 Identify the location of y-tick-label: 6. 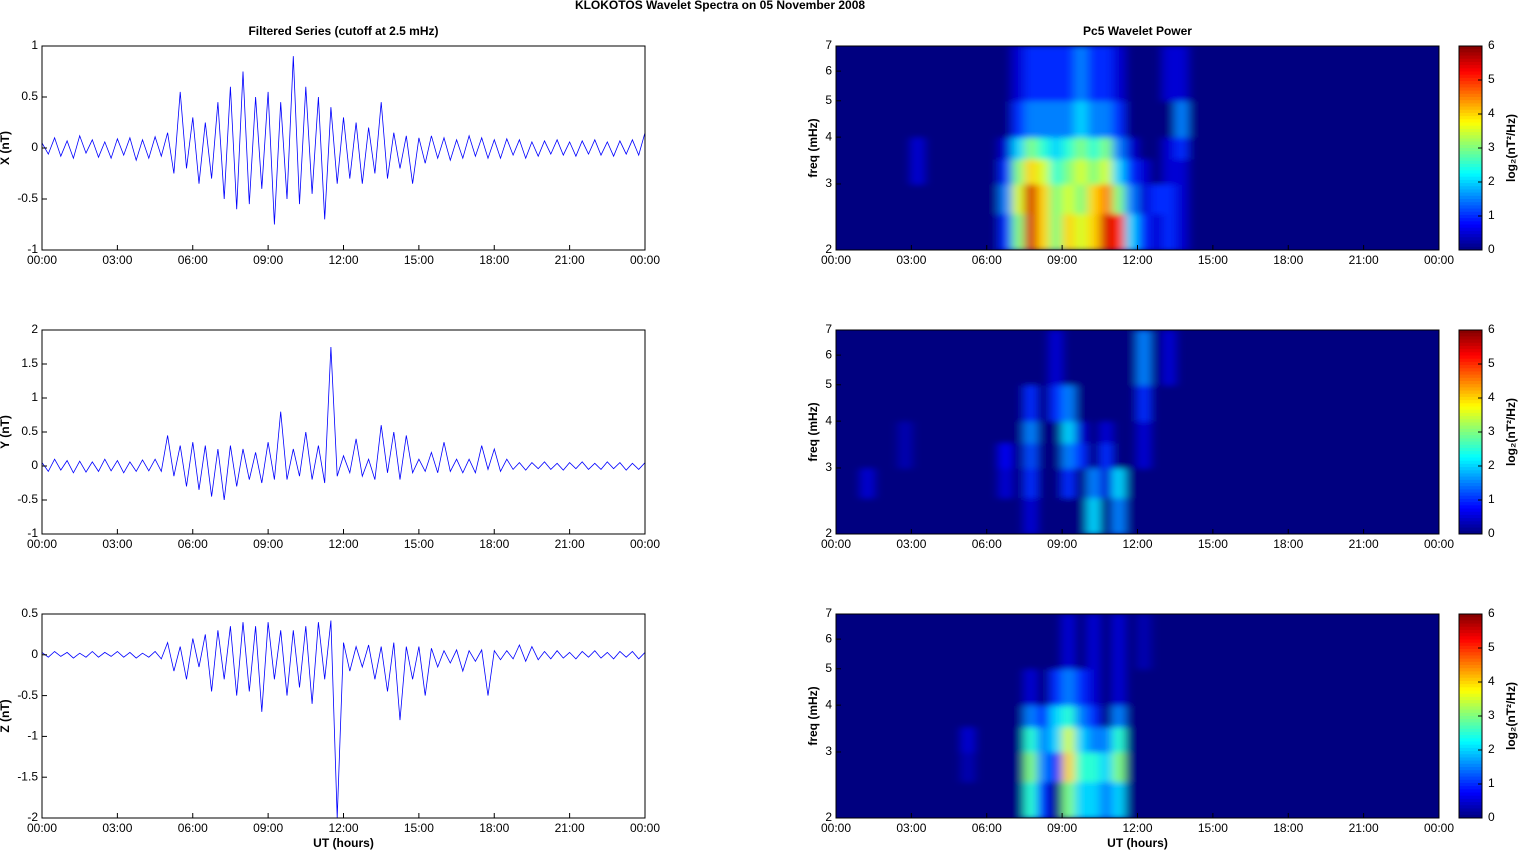
(828, 354).